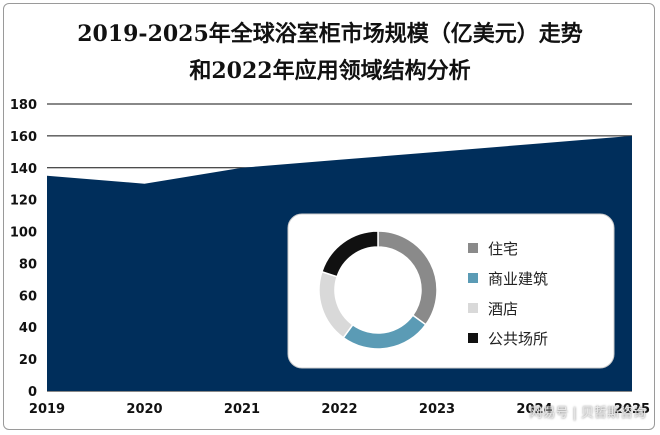 Image resolution: width=660 pixels, height=435 pixels. I want to click on legend-label: 酒店, so click(503, 309).